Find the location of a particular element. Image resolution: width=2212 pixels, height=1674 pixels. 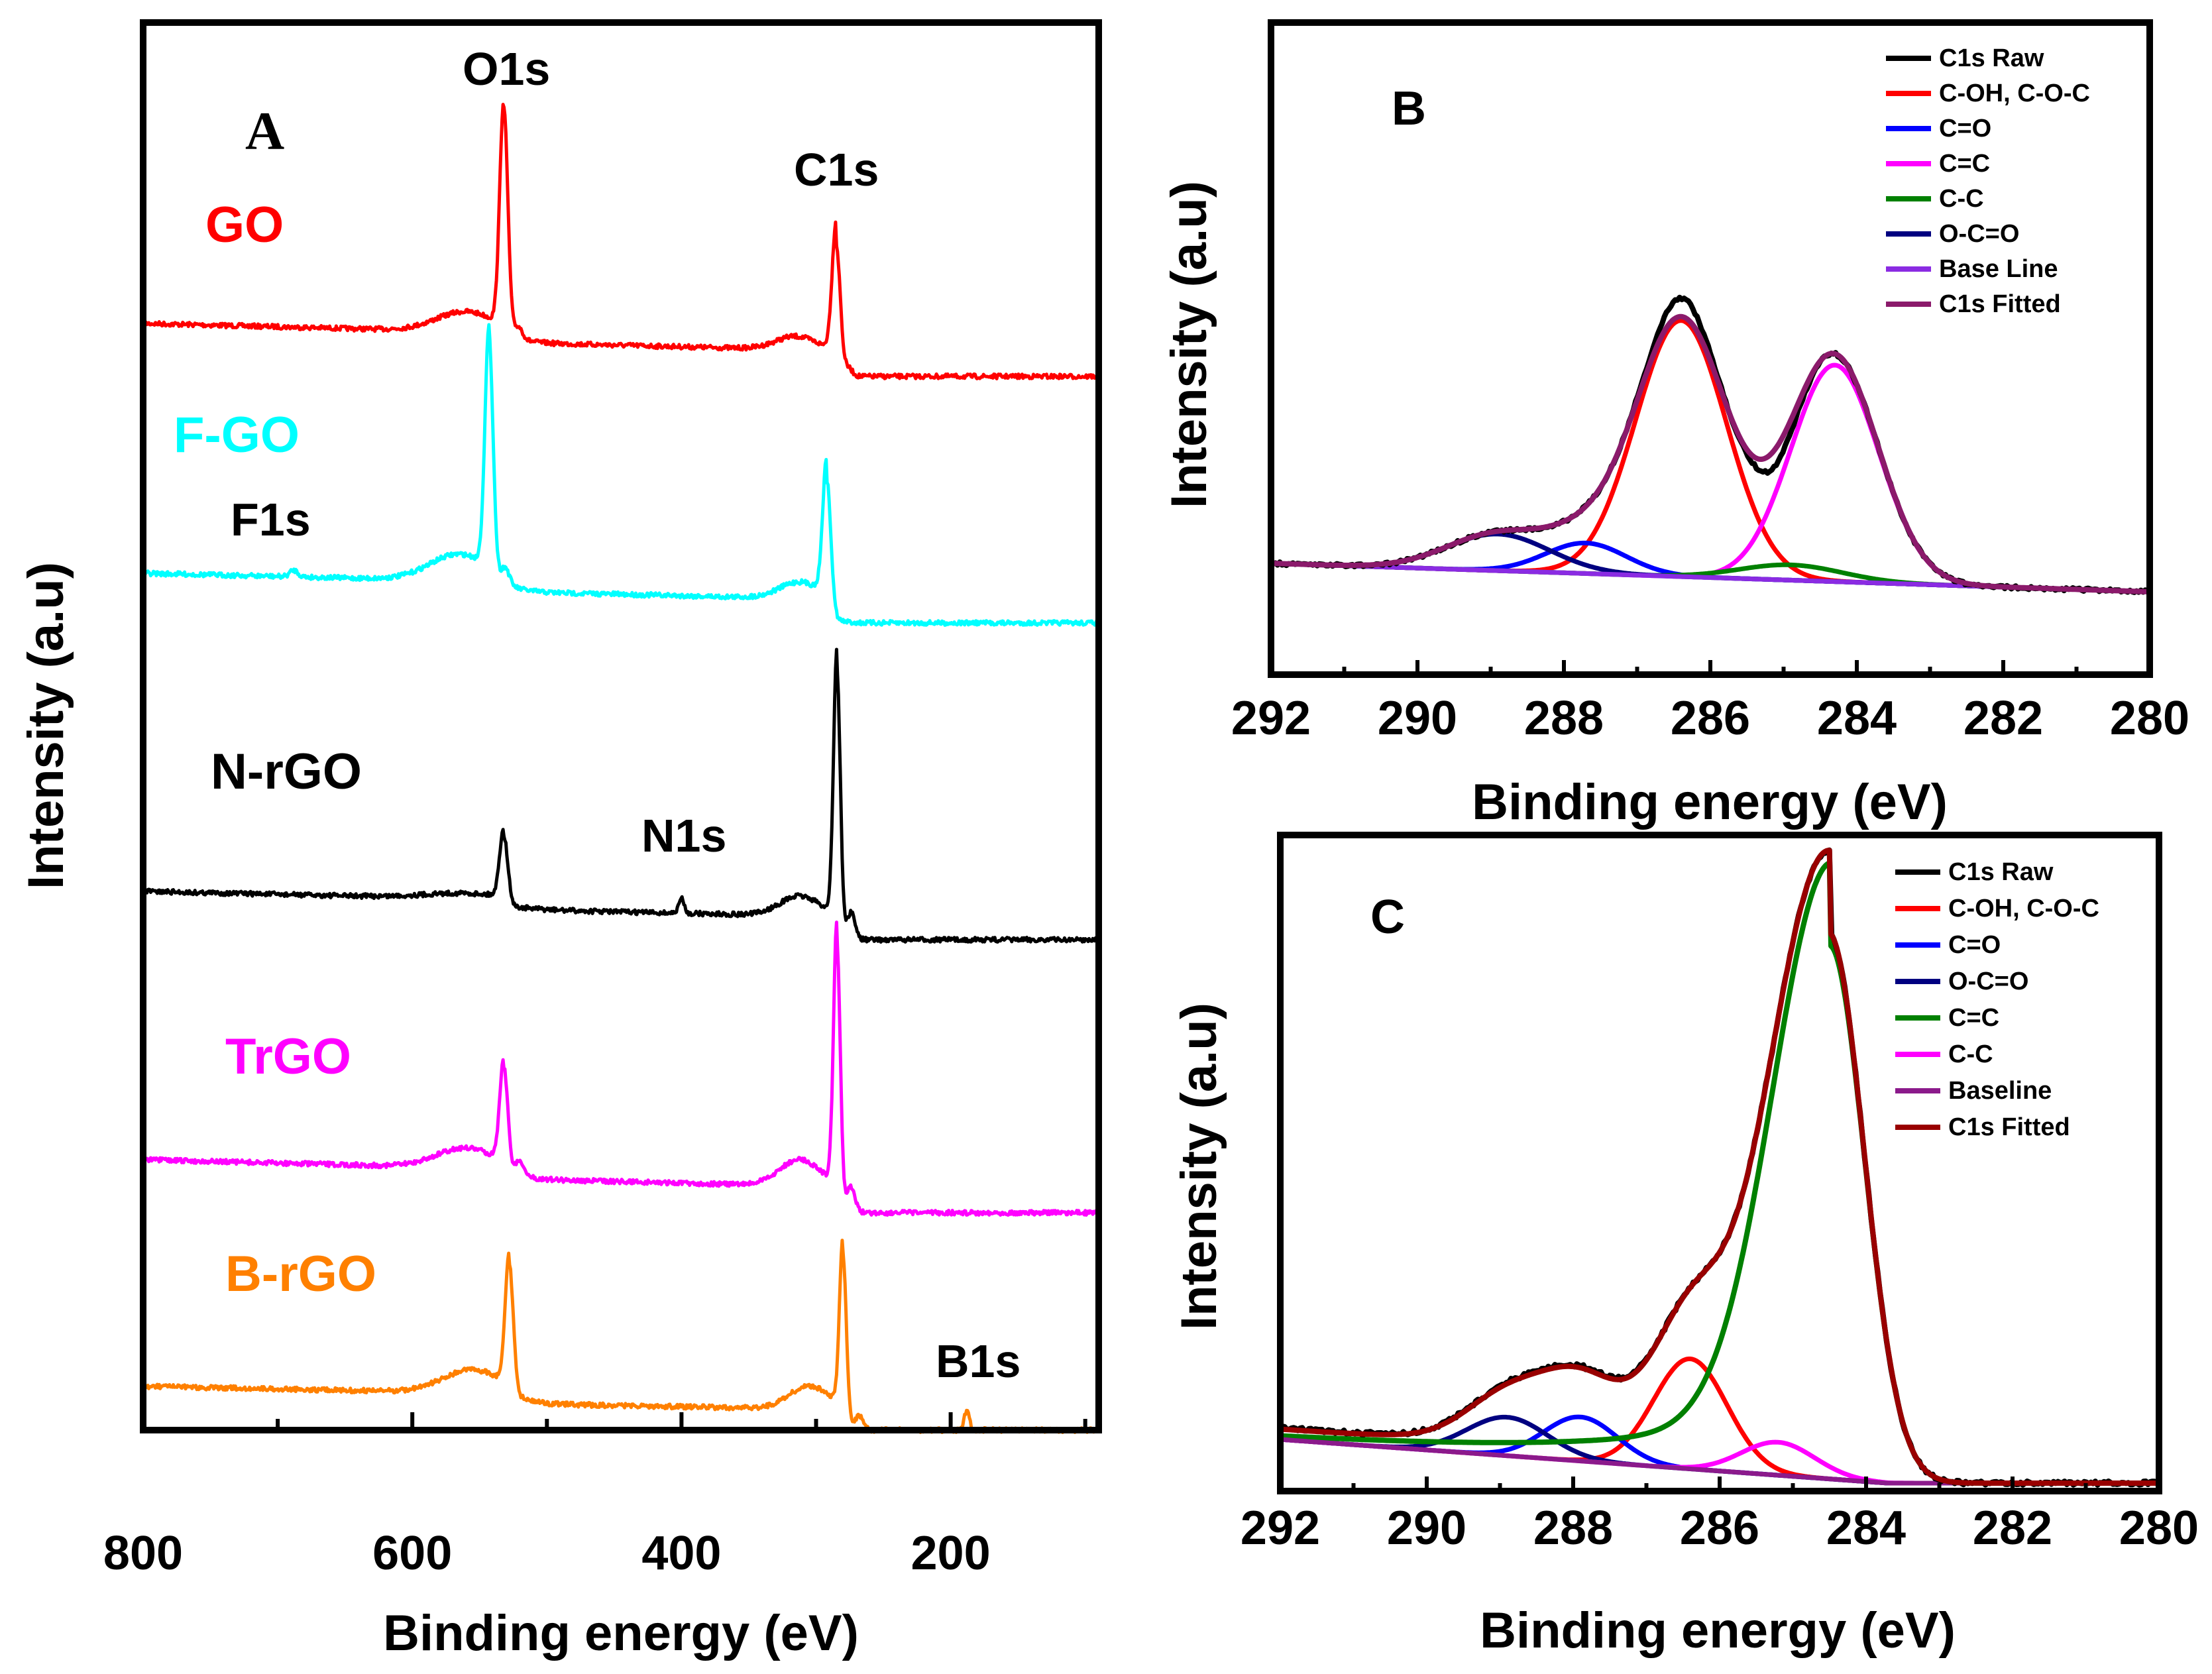

panel-a-y-axis-label: Intensity (a.u) is located at coordinates (46, 725).